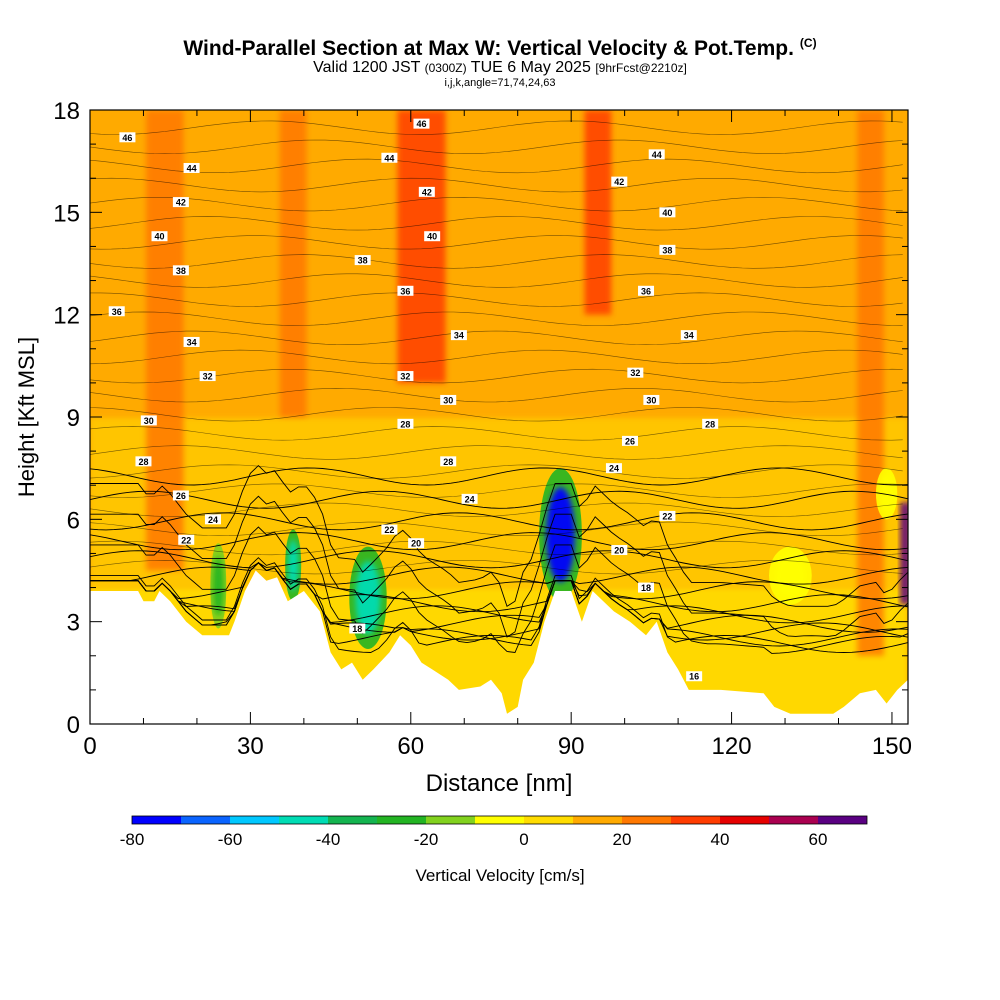  Describe the element at coordinates (218, 586) in the screenshot. I see `velocity-downdraft-core` at that location.